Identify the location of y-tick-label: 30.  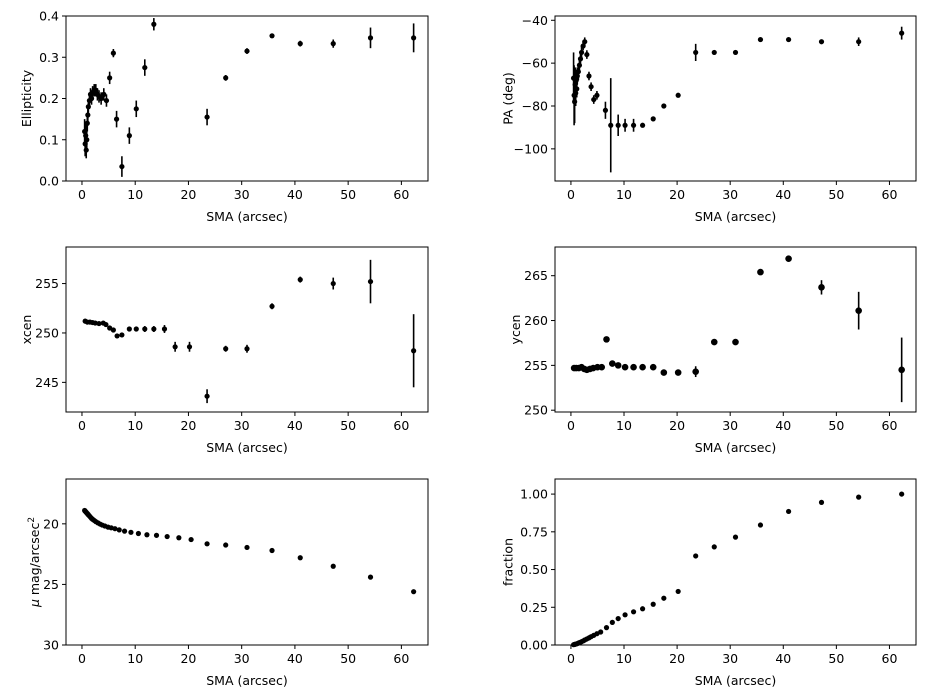
(51, 645).